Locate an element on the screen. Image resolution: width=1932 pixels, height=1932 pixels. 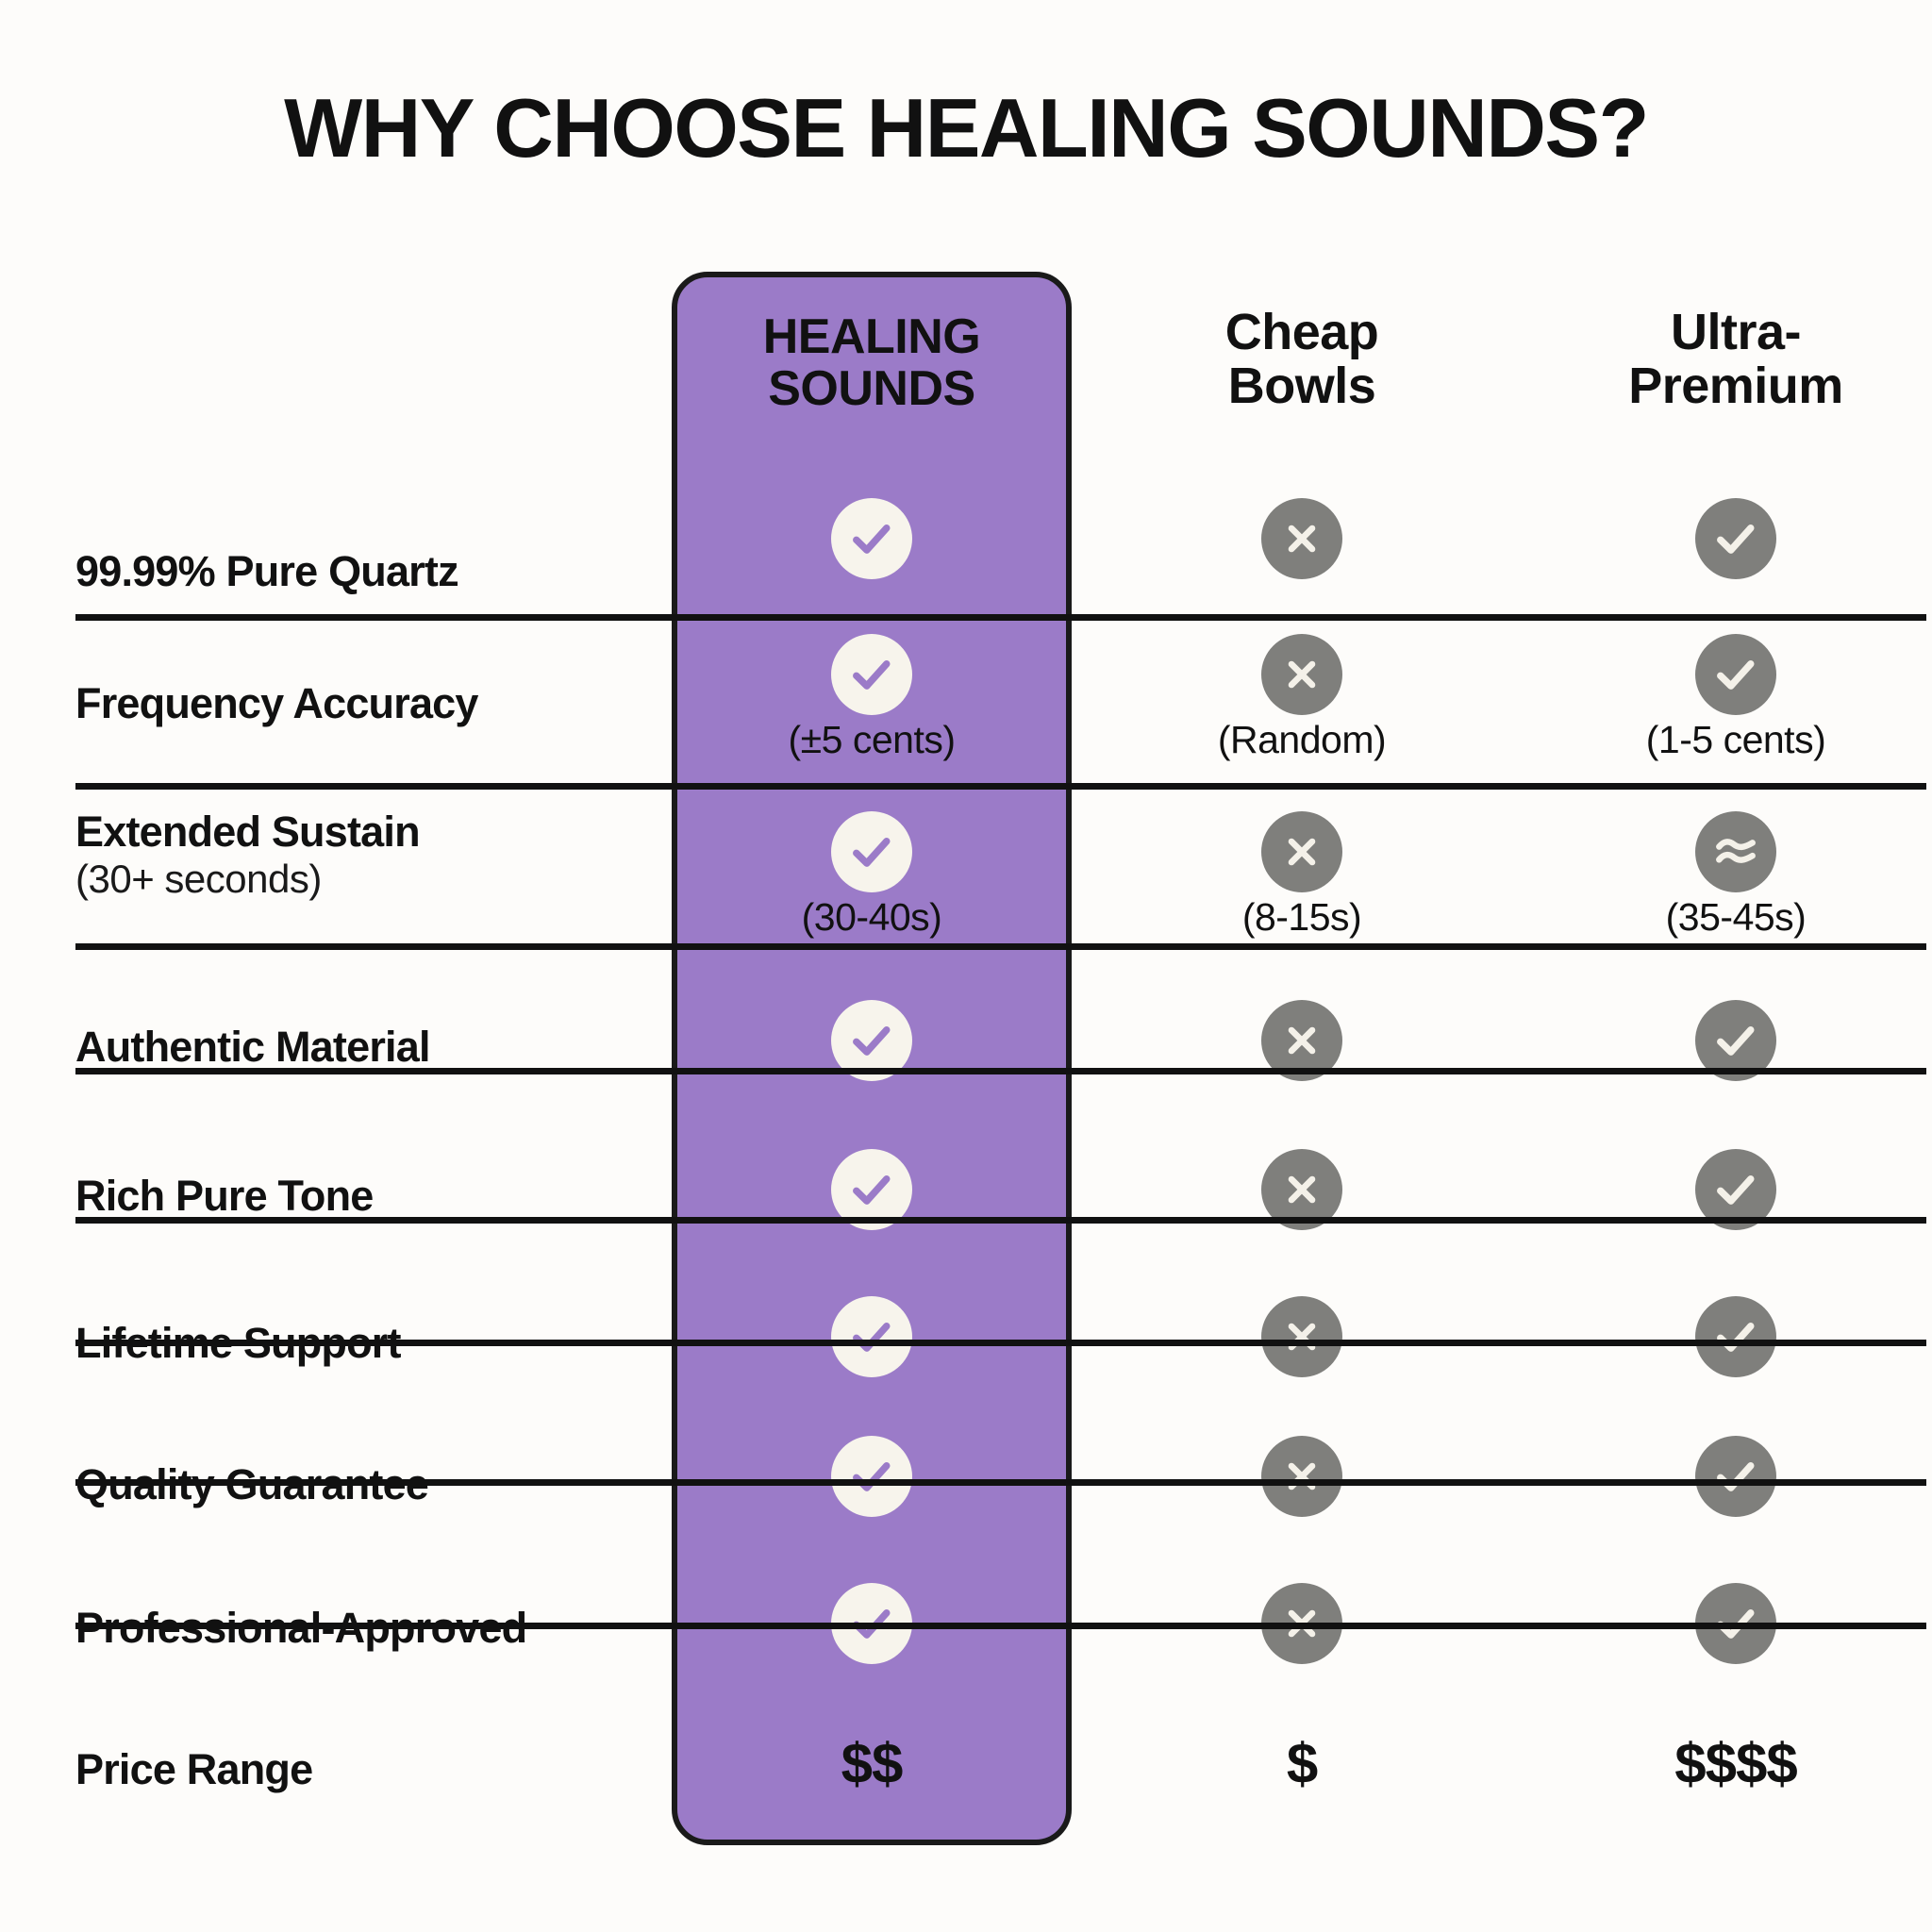
cell-lifetime-support-cheap-bowls is located at coordinates (1302, 1336).